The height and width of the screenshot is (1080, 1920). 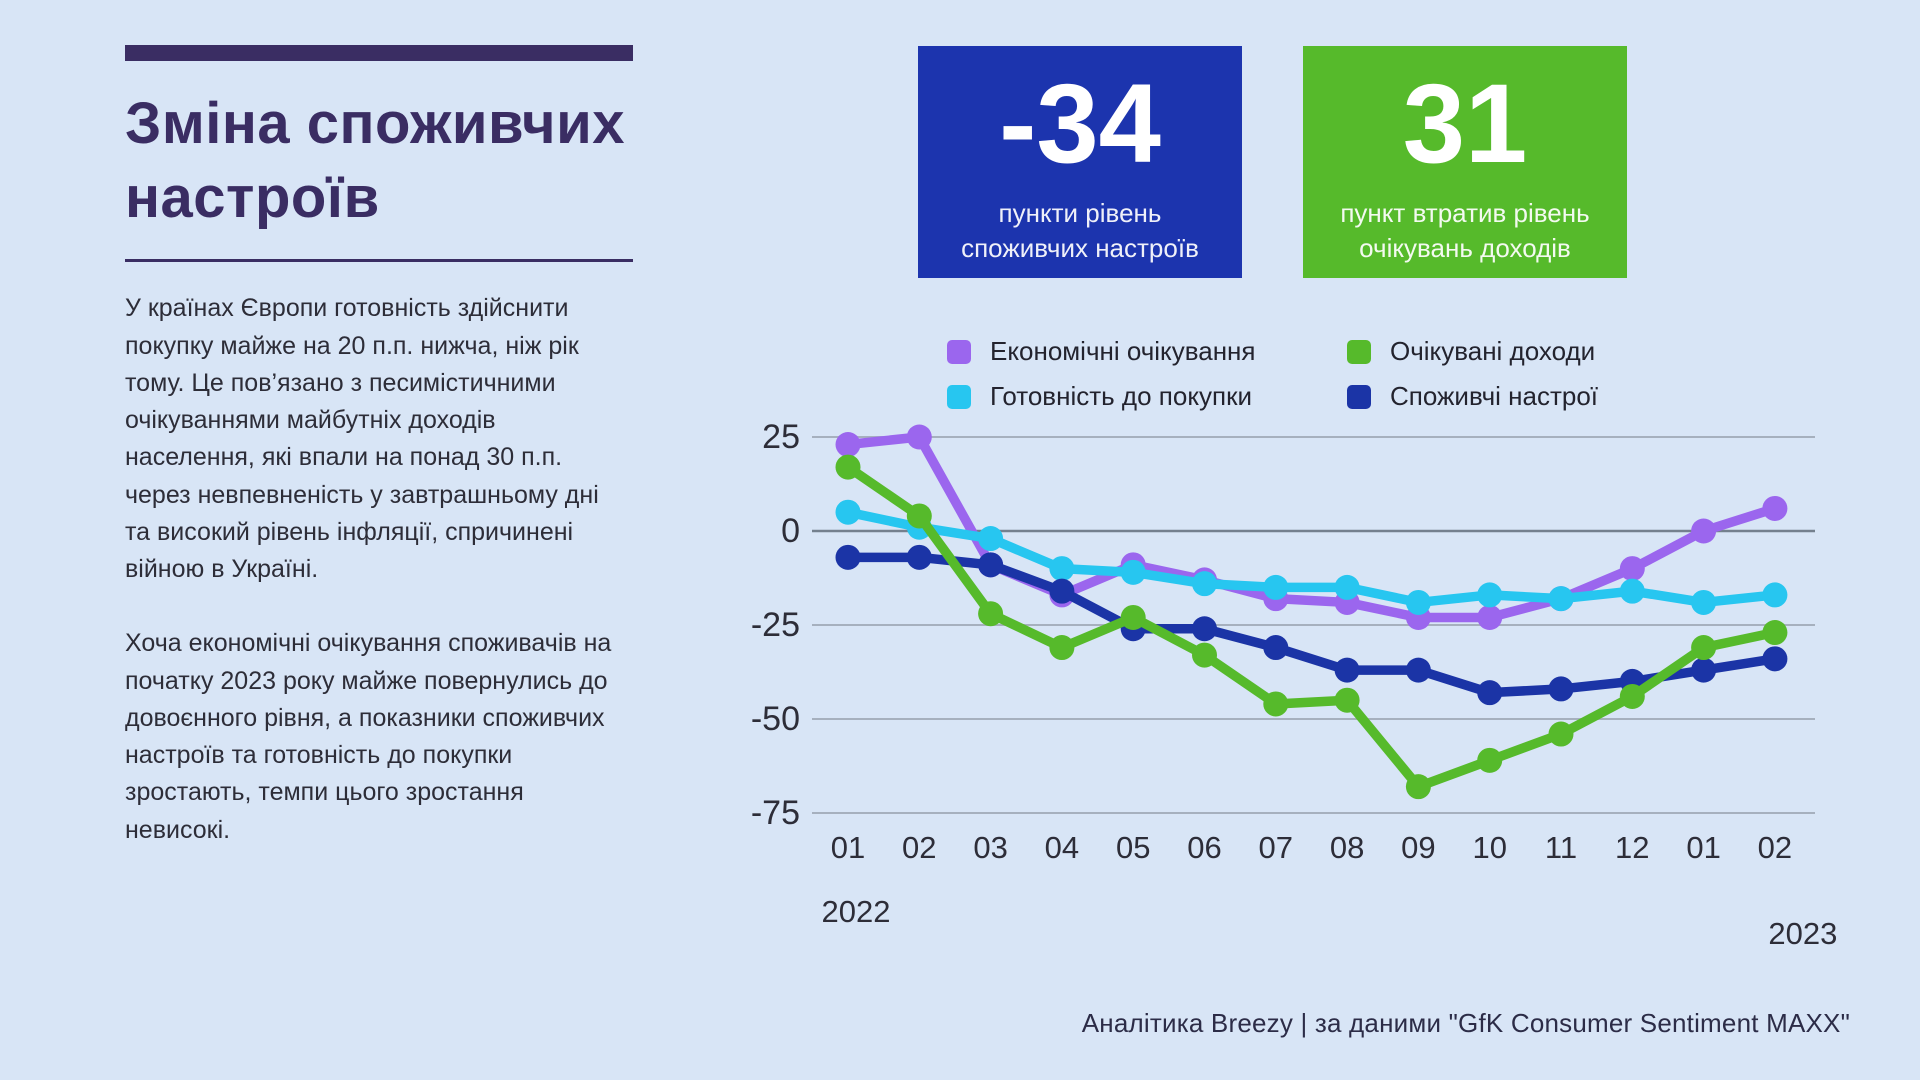 What do you see at coordinates (1311, 627) in the screenshot?
I see `series-line` at bounding box center [1311, 627].